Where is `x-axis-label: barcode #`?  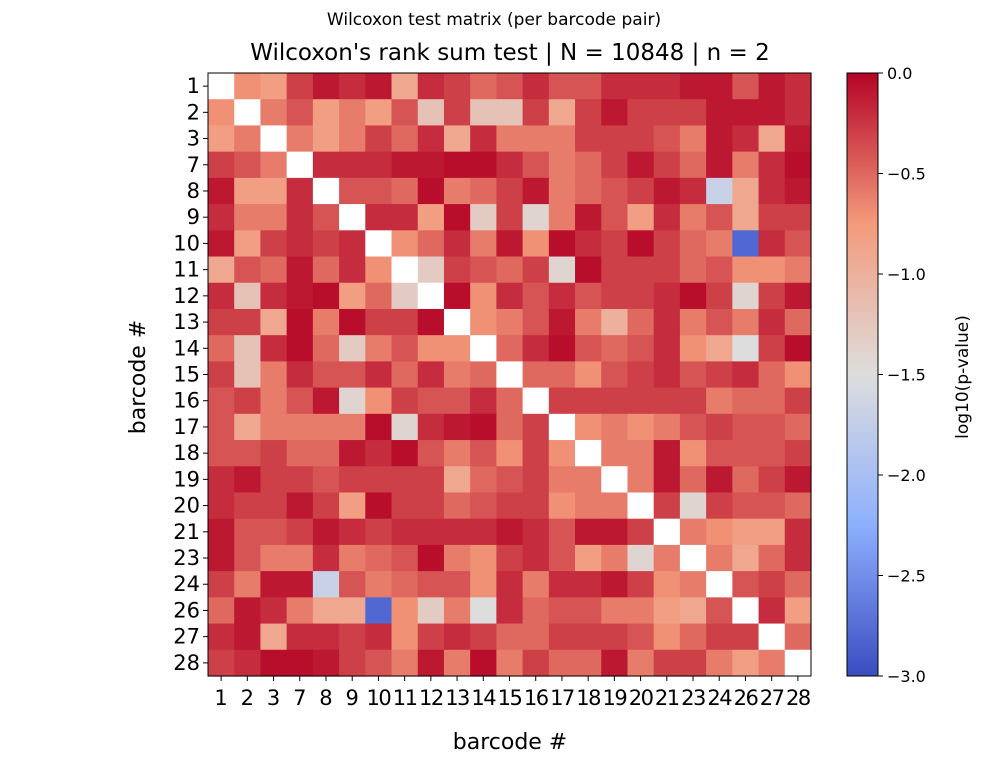 x-axis-label: barcode # is located at coordinates (510, 742).